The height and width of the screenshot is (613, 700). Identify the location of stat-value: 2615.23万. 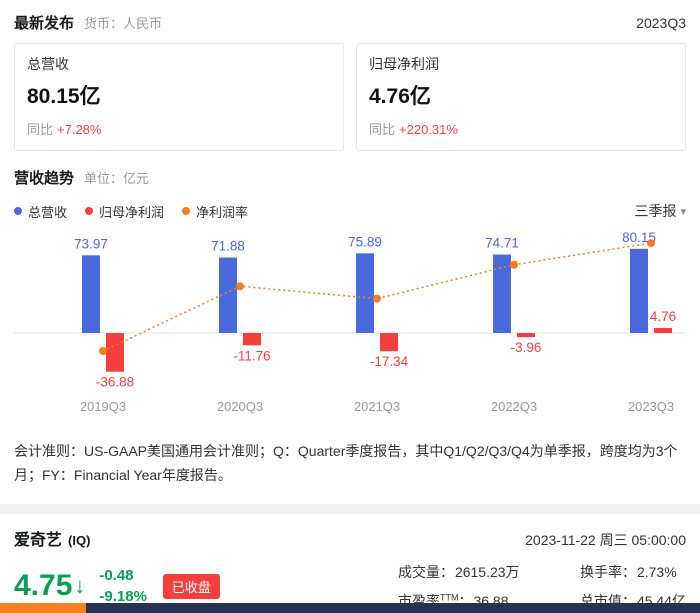
(487, 571).